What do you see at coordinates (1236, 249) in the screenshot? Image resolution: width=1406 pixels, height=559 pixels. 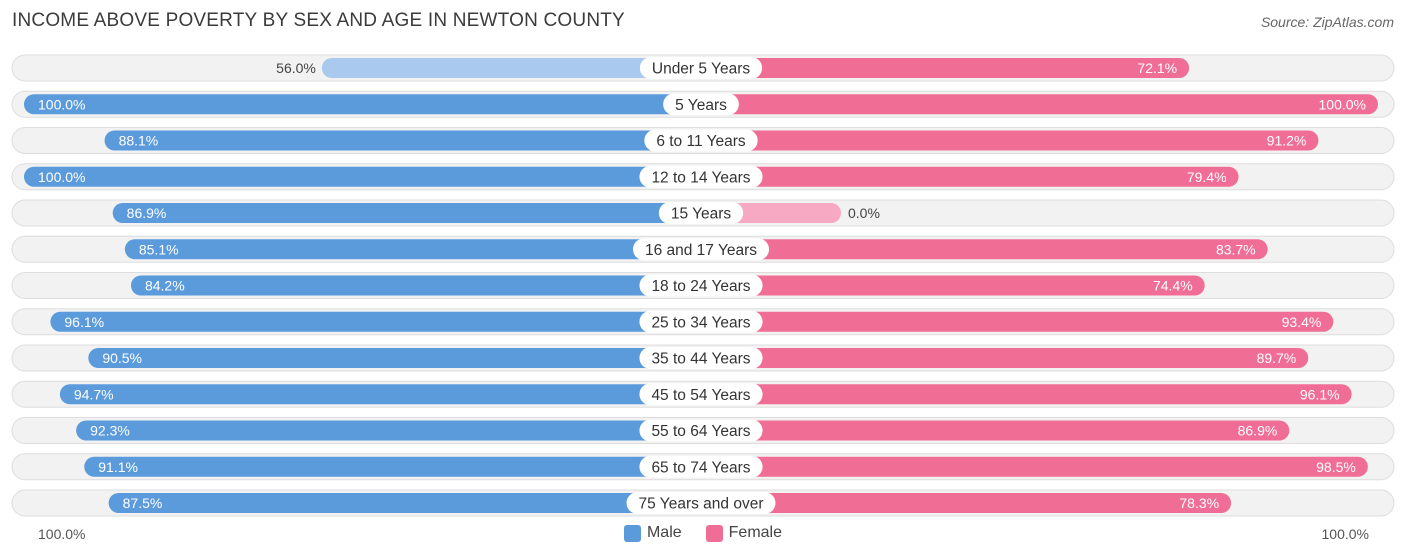 I see `female-value-label: 83.7%` at bounding box center [1236, 249].